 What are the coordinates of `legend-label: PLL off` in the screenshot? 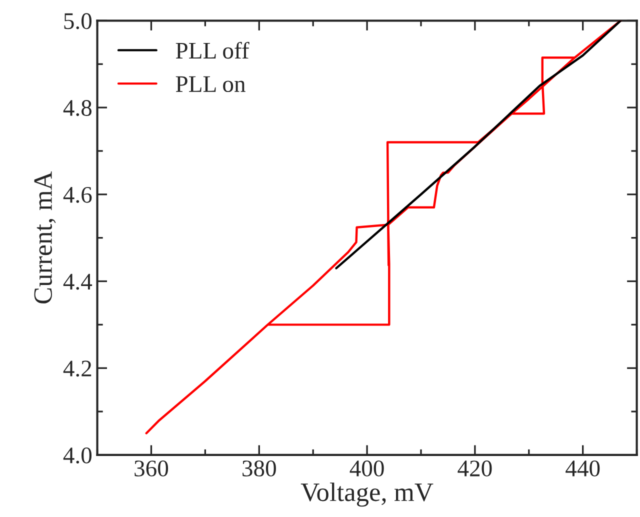 It's located at (213, 50).